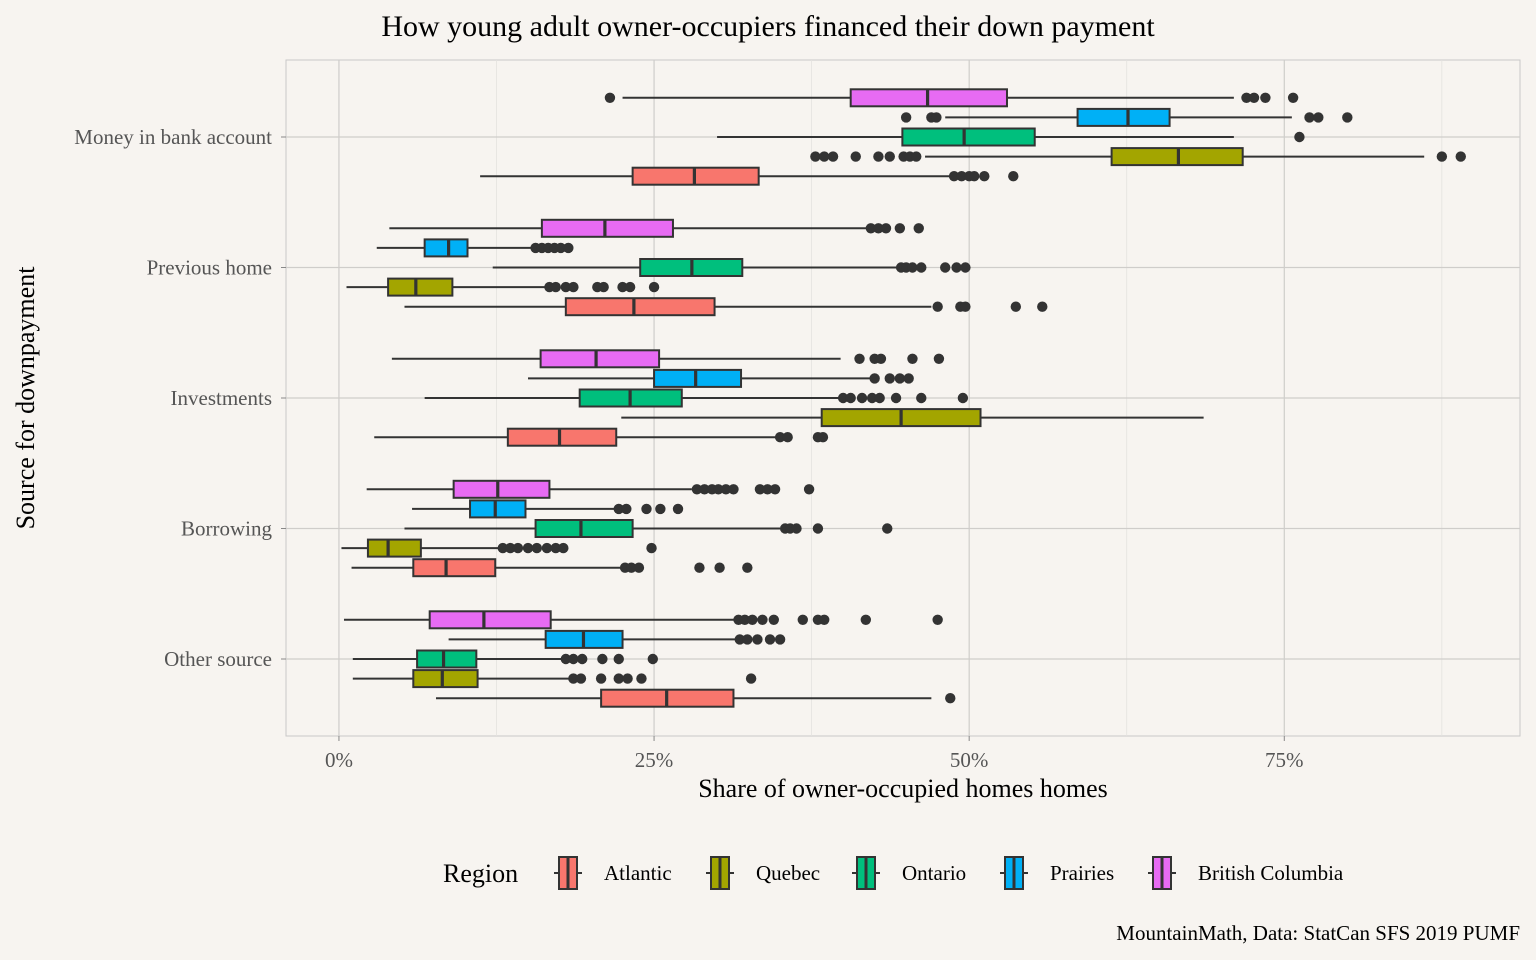 The height and width of the screenshot is (960, 1536). I want to click on box-previous-home-atlantic, so click(726, 307).